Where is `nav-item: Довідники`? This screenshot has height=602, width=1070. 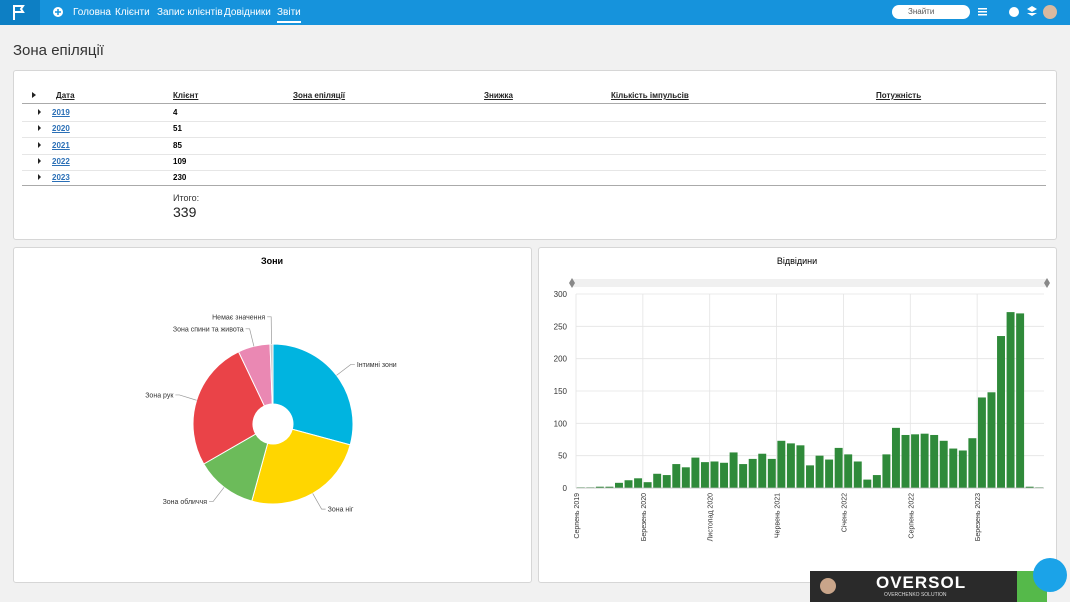
nav-item: Довідники is located at coordinates (247, 12).